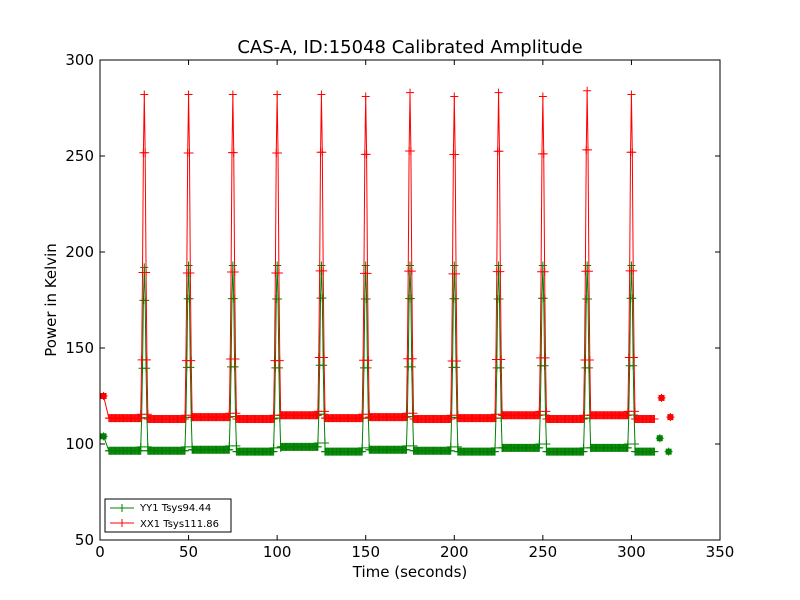 The image size is (800, 600). Describe the element at coordinates (188, 552) in the screenshot. I see `x-tick-label: 50` at that location.